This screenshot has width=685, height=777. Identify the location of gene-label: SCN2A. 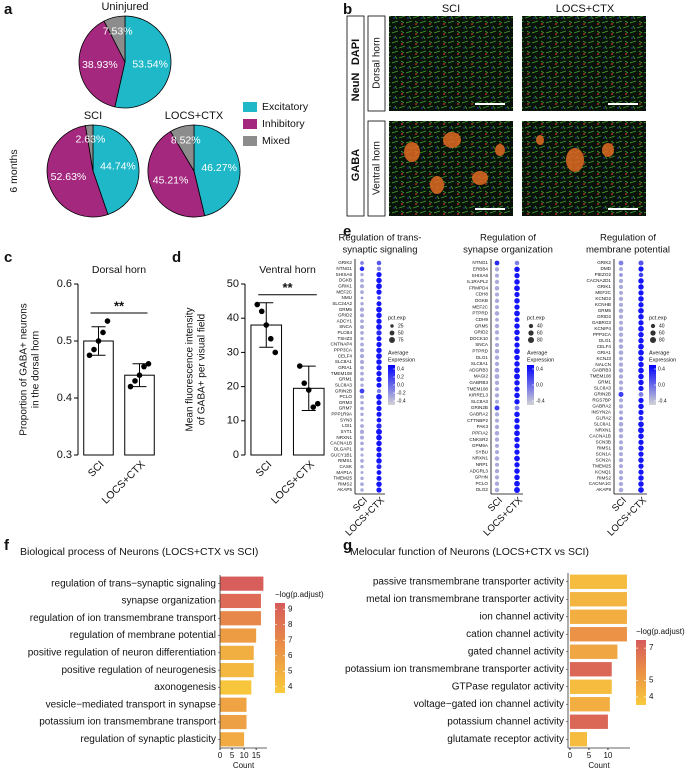
(604, 459).